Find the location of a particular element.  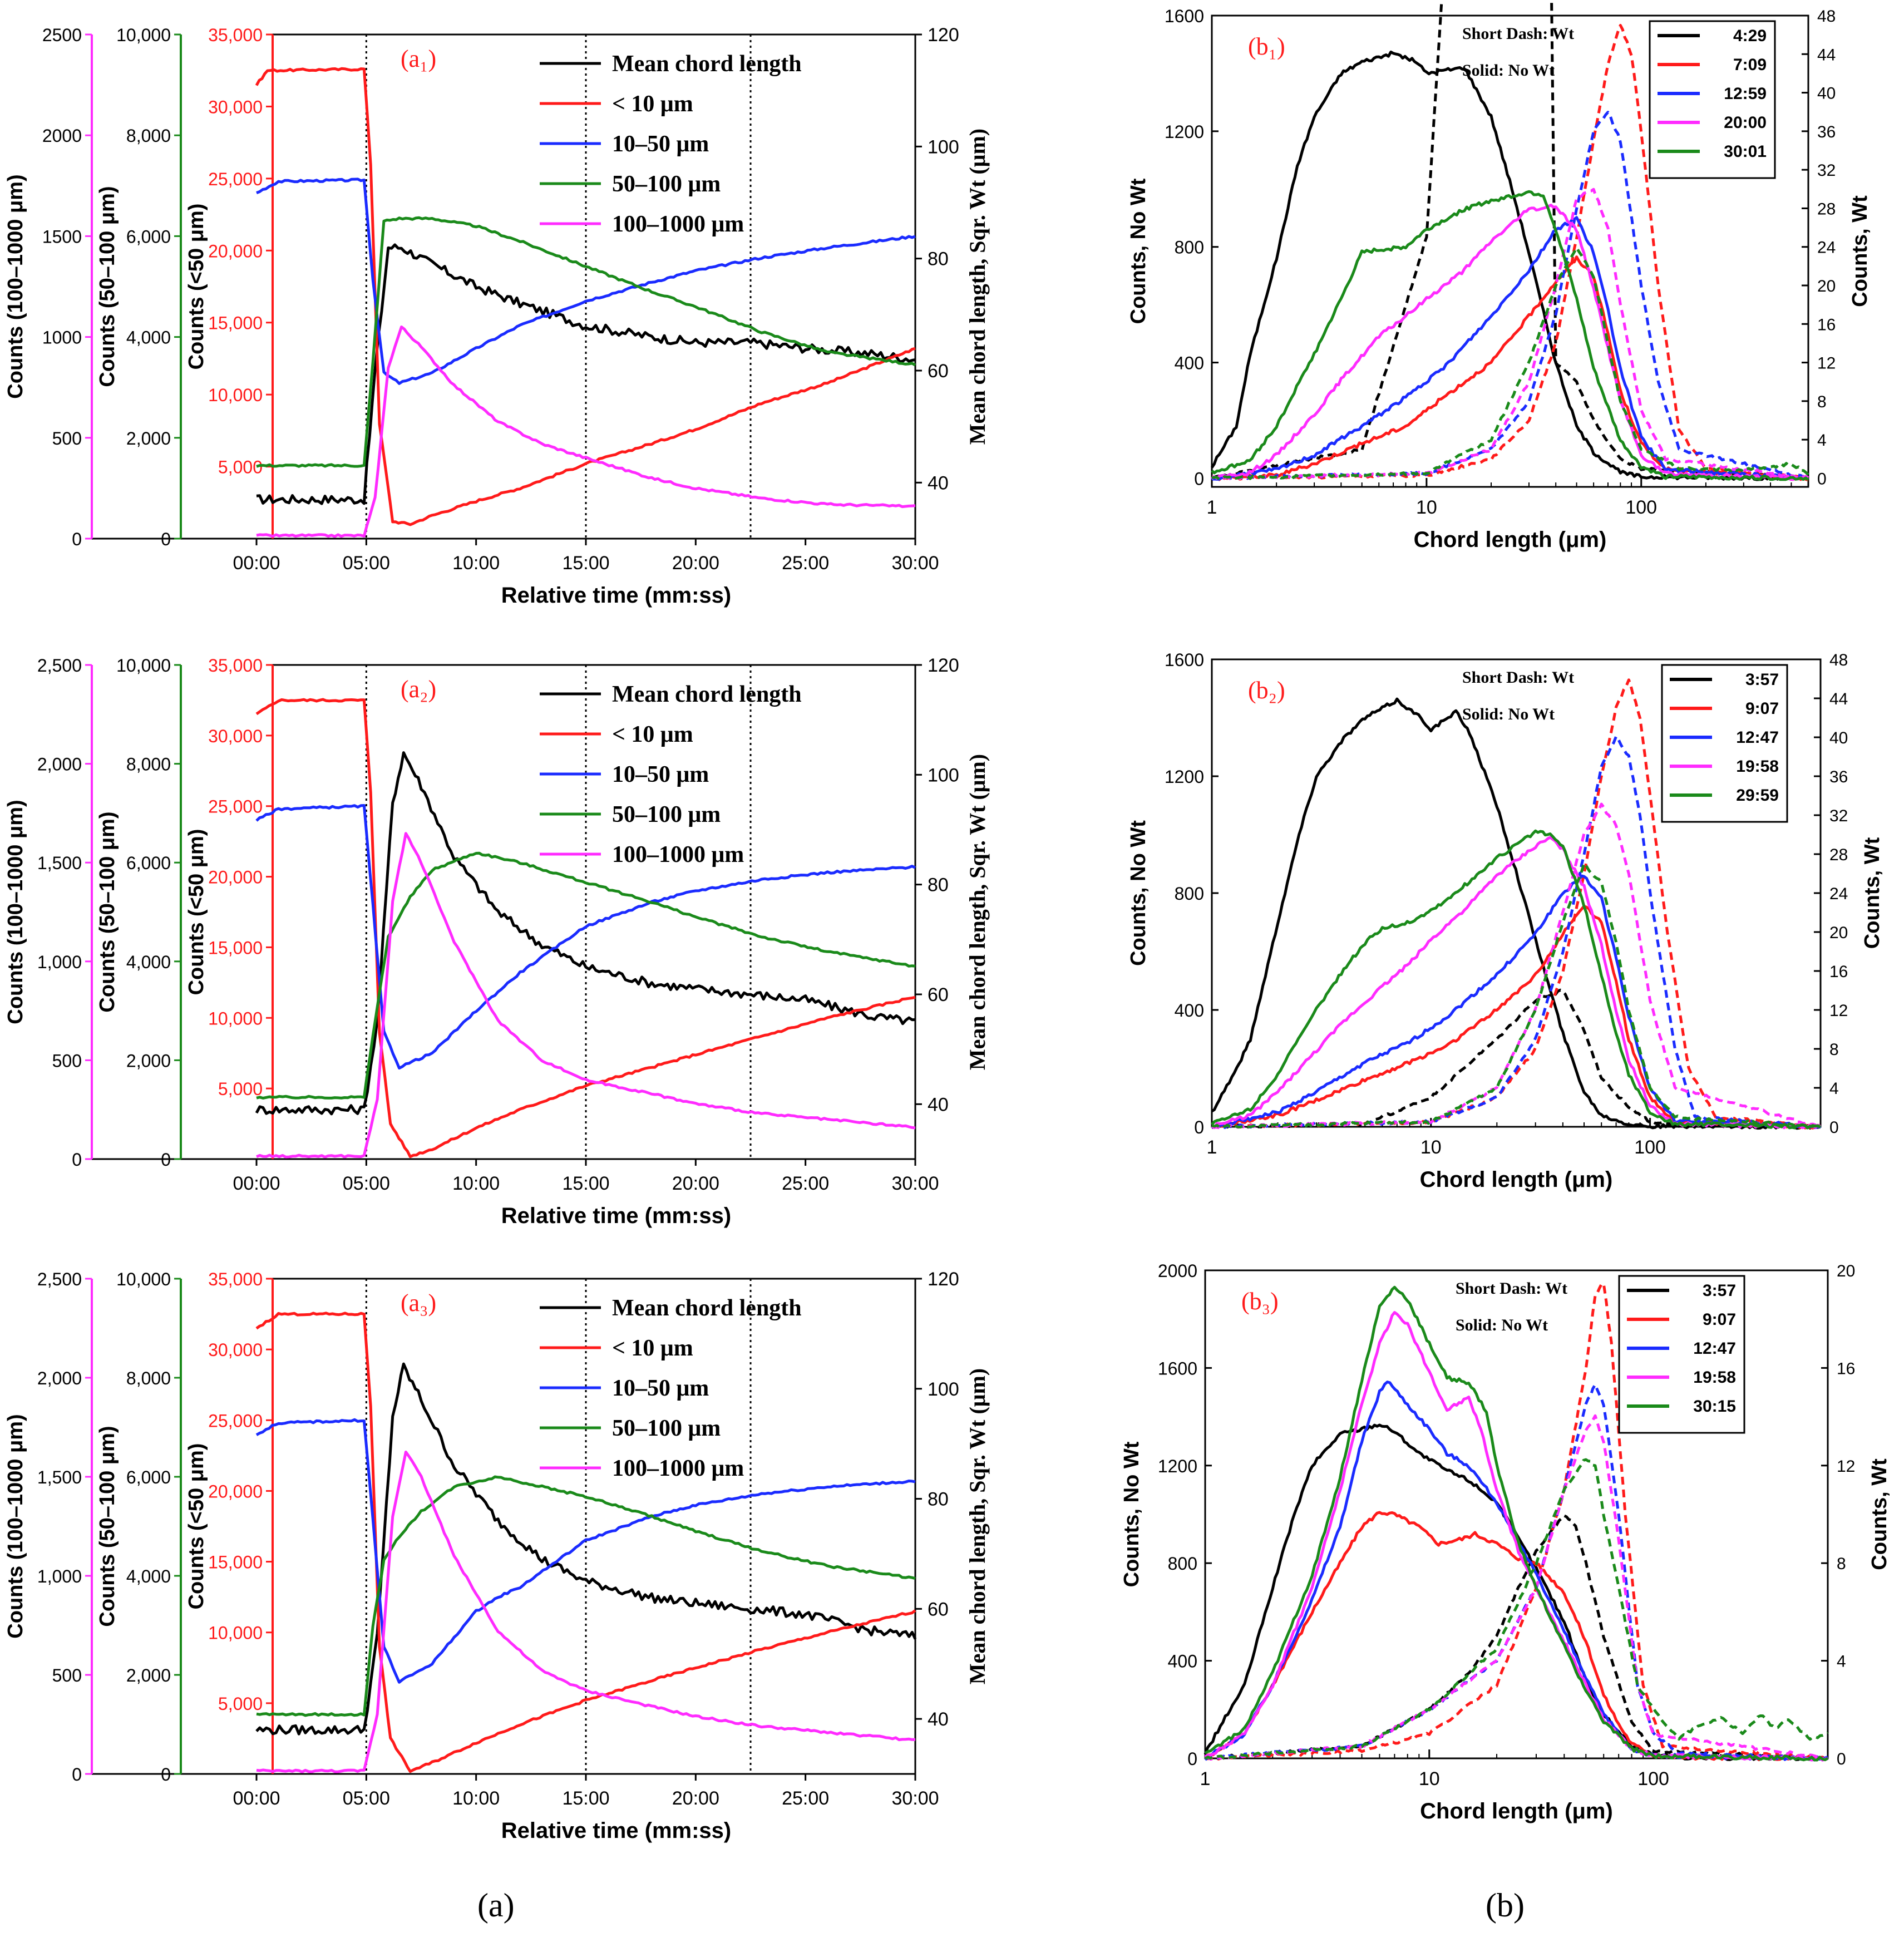

y-tick-label-right: 32 is located at coordinates (1827, 170).